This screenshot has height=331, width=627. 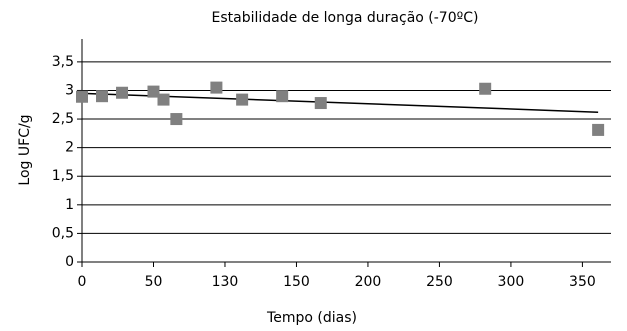 What do you see at coordinates (368, 282) in the screenshot?
I see `x-tick-label: 200` at bounding box center [368, 282].